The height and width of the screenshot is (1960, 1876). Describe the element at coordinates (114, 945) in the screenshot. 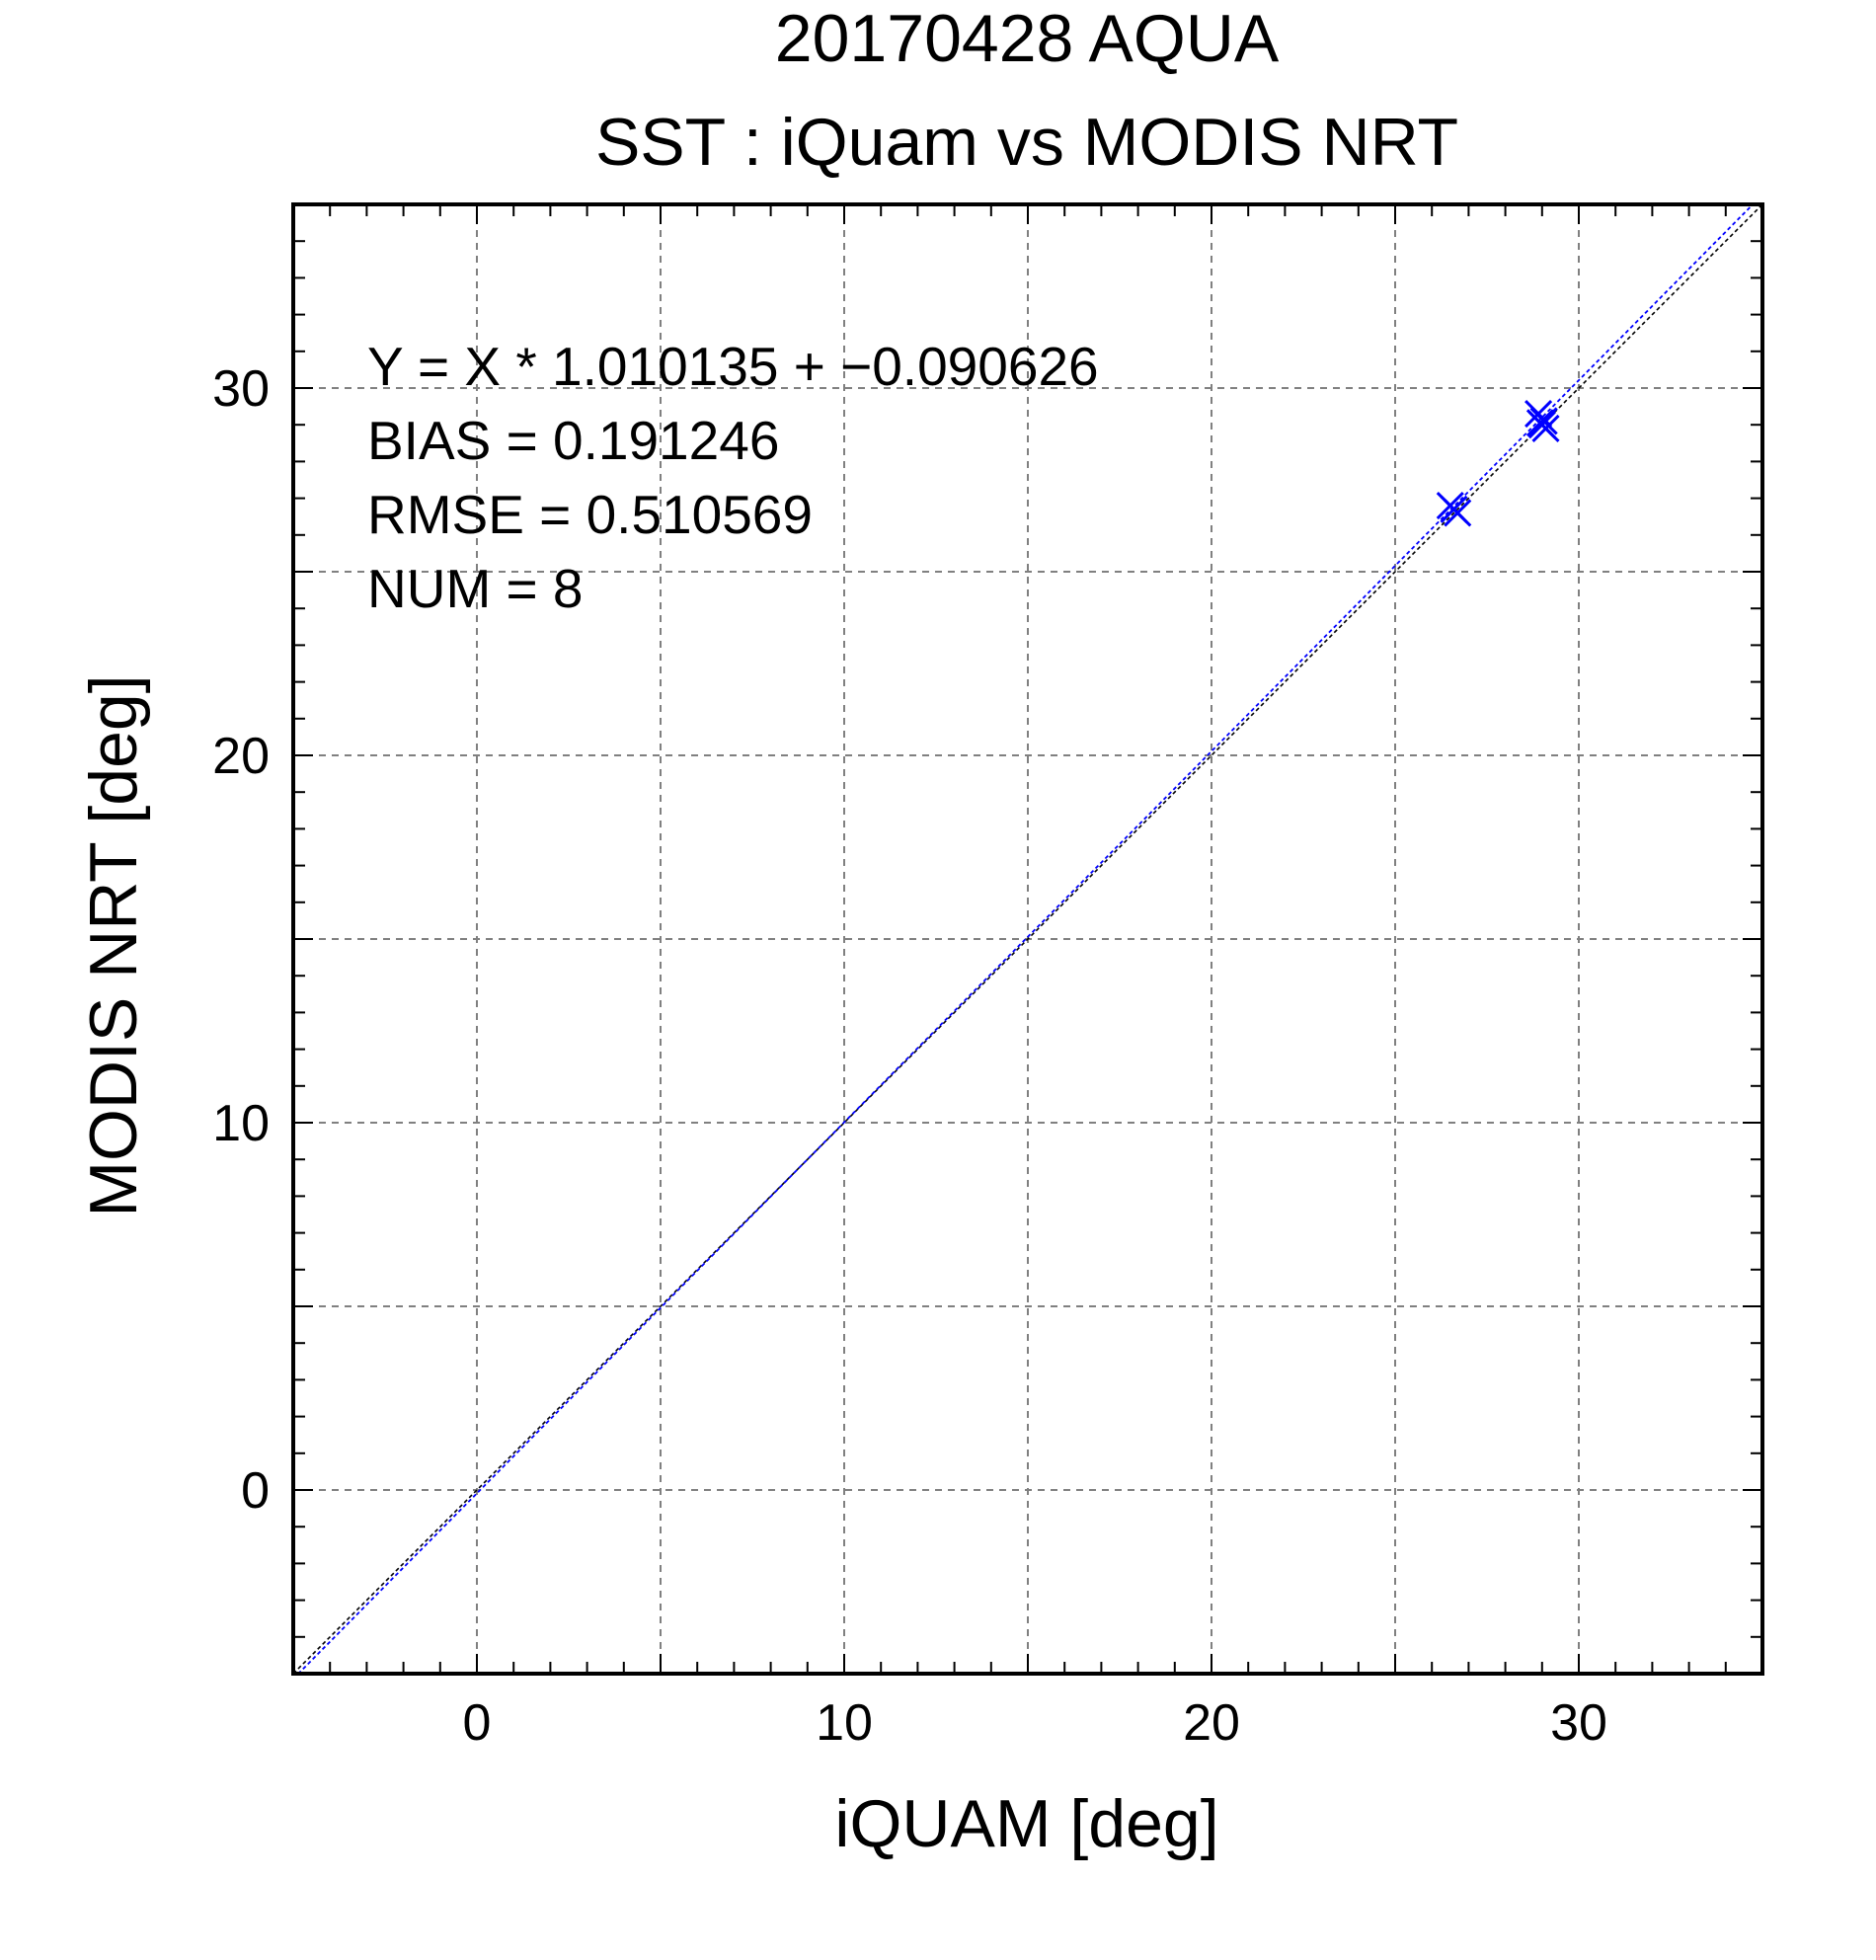

I see `y-axis-label: MODIS NRT [deg]` at that location.